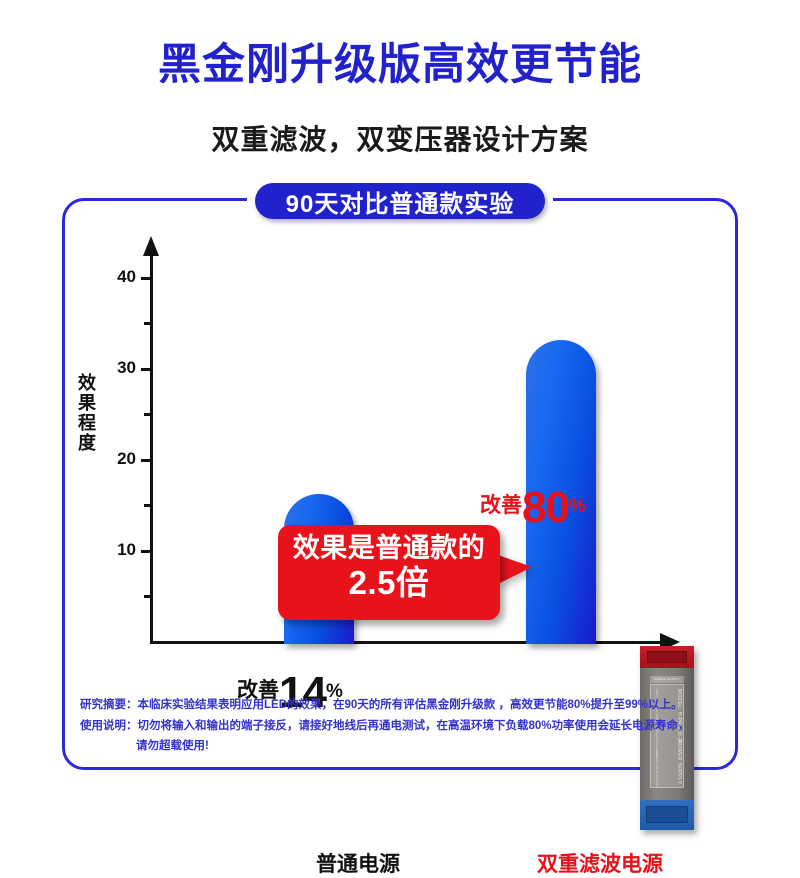  I want to click on y-axis-title: 效果程度, so click(87, 413).